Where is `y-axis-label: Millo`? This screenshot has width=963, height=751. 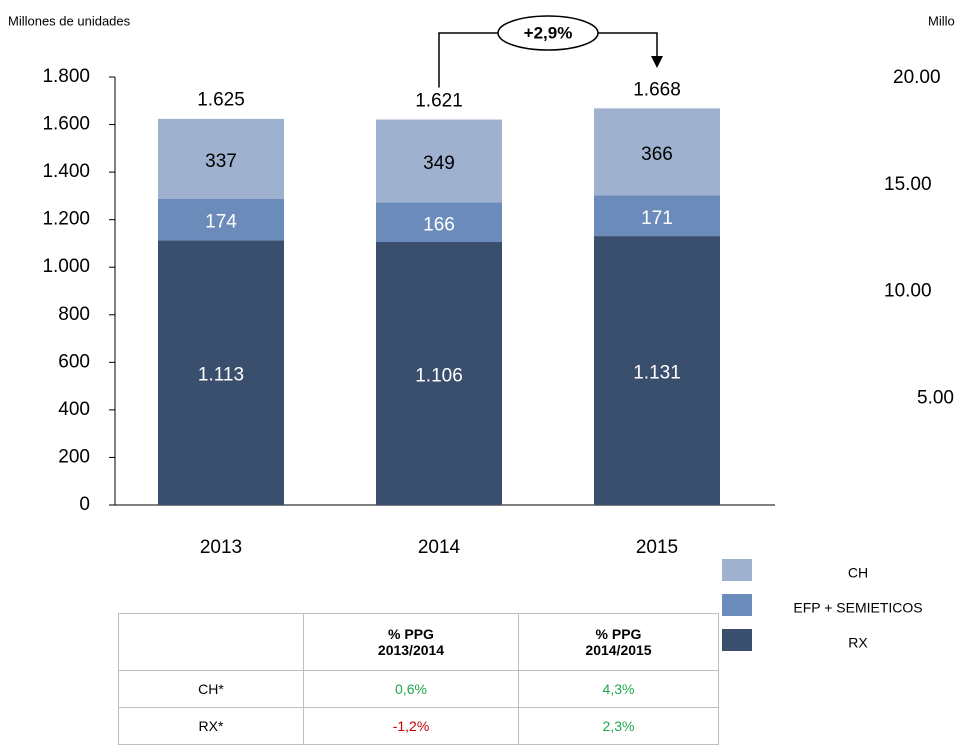 y-axis-label: Millo is located at coordinates (941, 20).